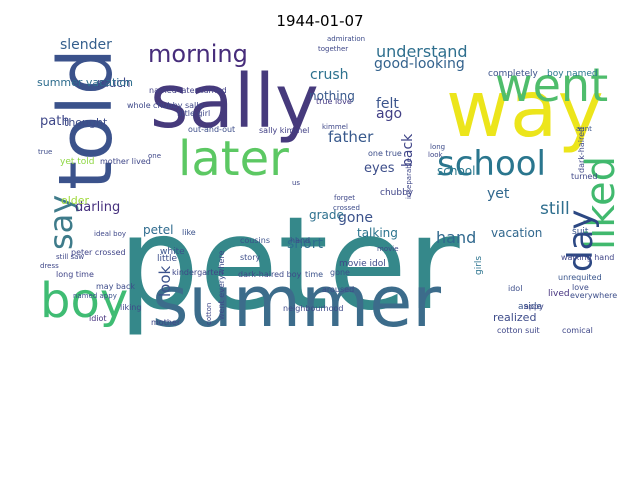 The width and height of the screenshot is (640, 480). I want to click on cloud-word: admiration, so click(346, 39).